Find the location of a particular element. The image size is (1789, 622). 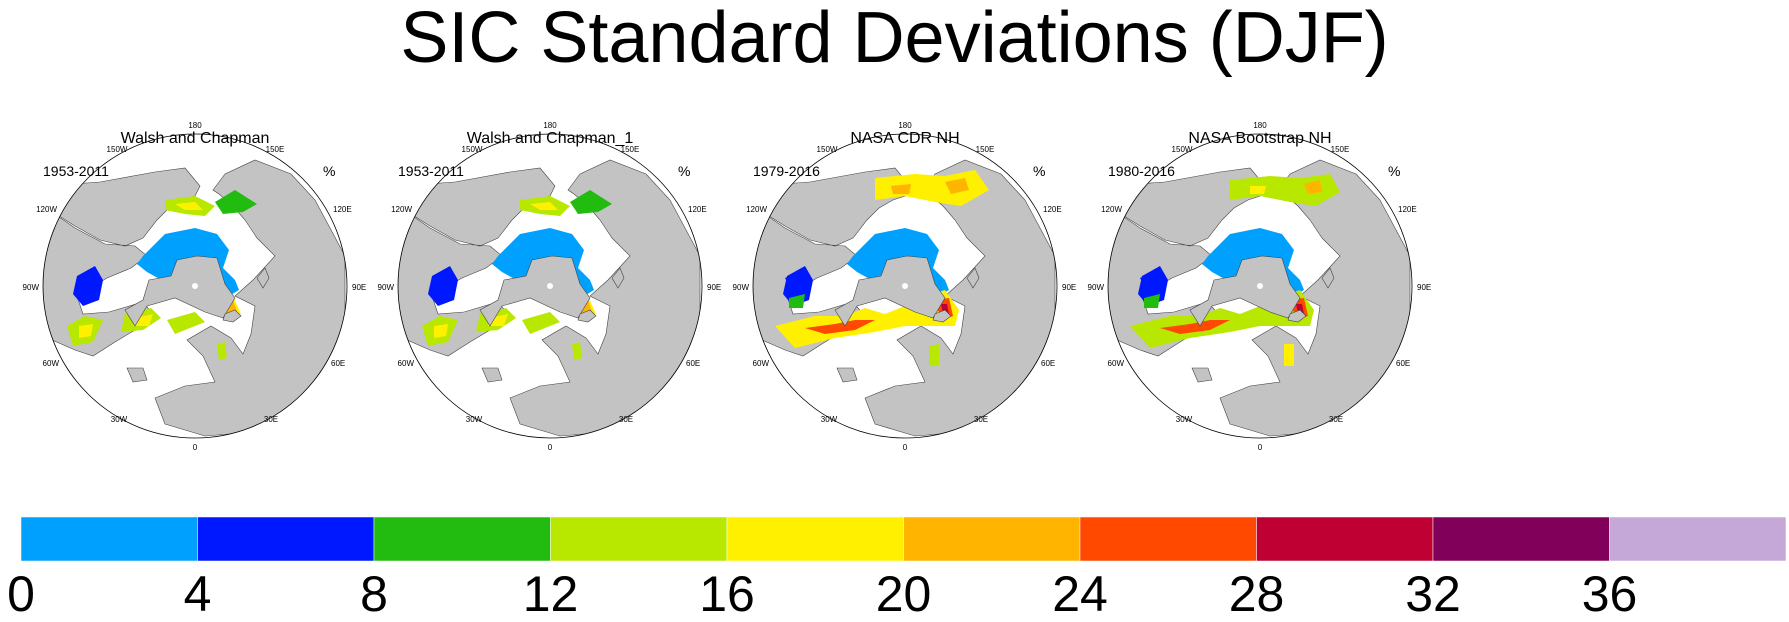

period-label: 1953-2011 is located at coordinates (76, 171).